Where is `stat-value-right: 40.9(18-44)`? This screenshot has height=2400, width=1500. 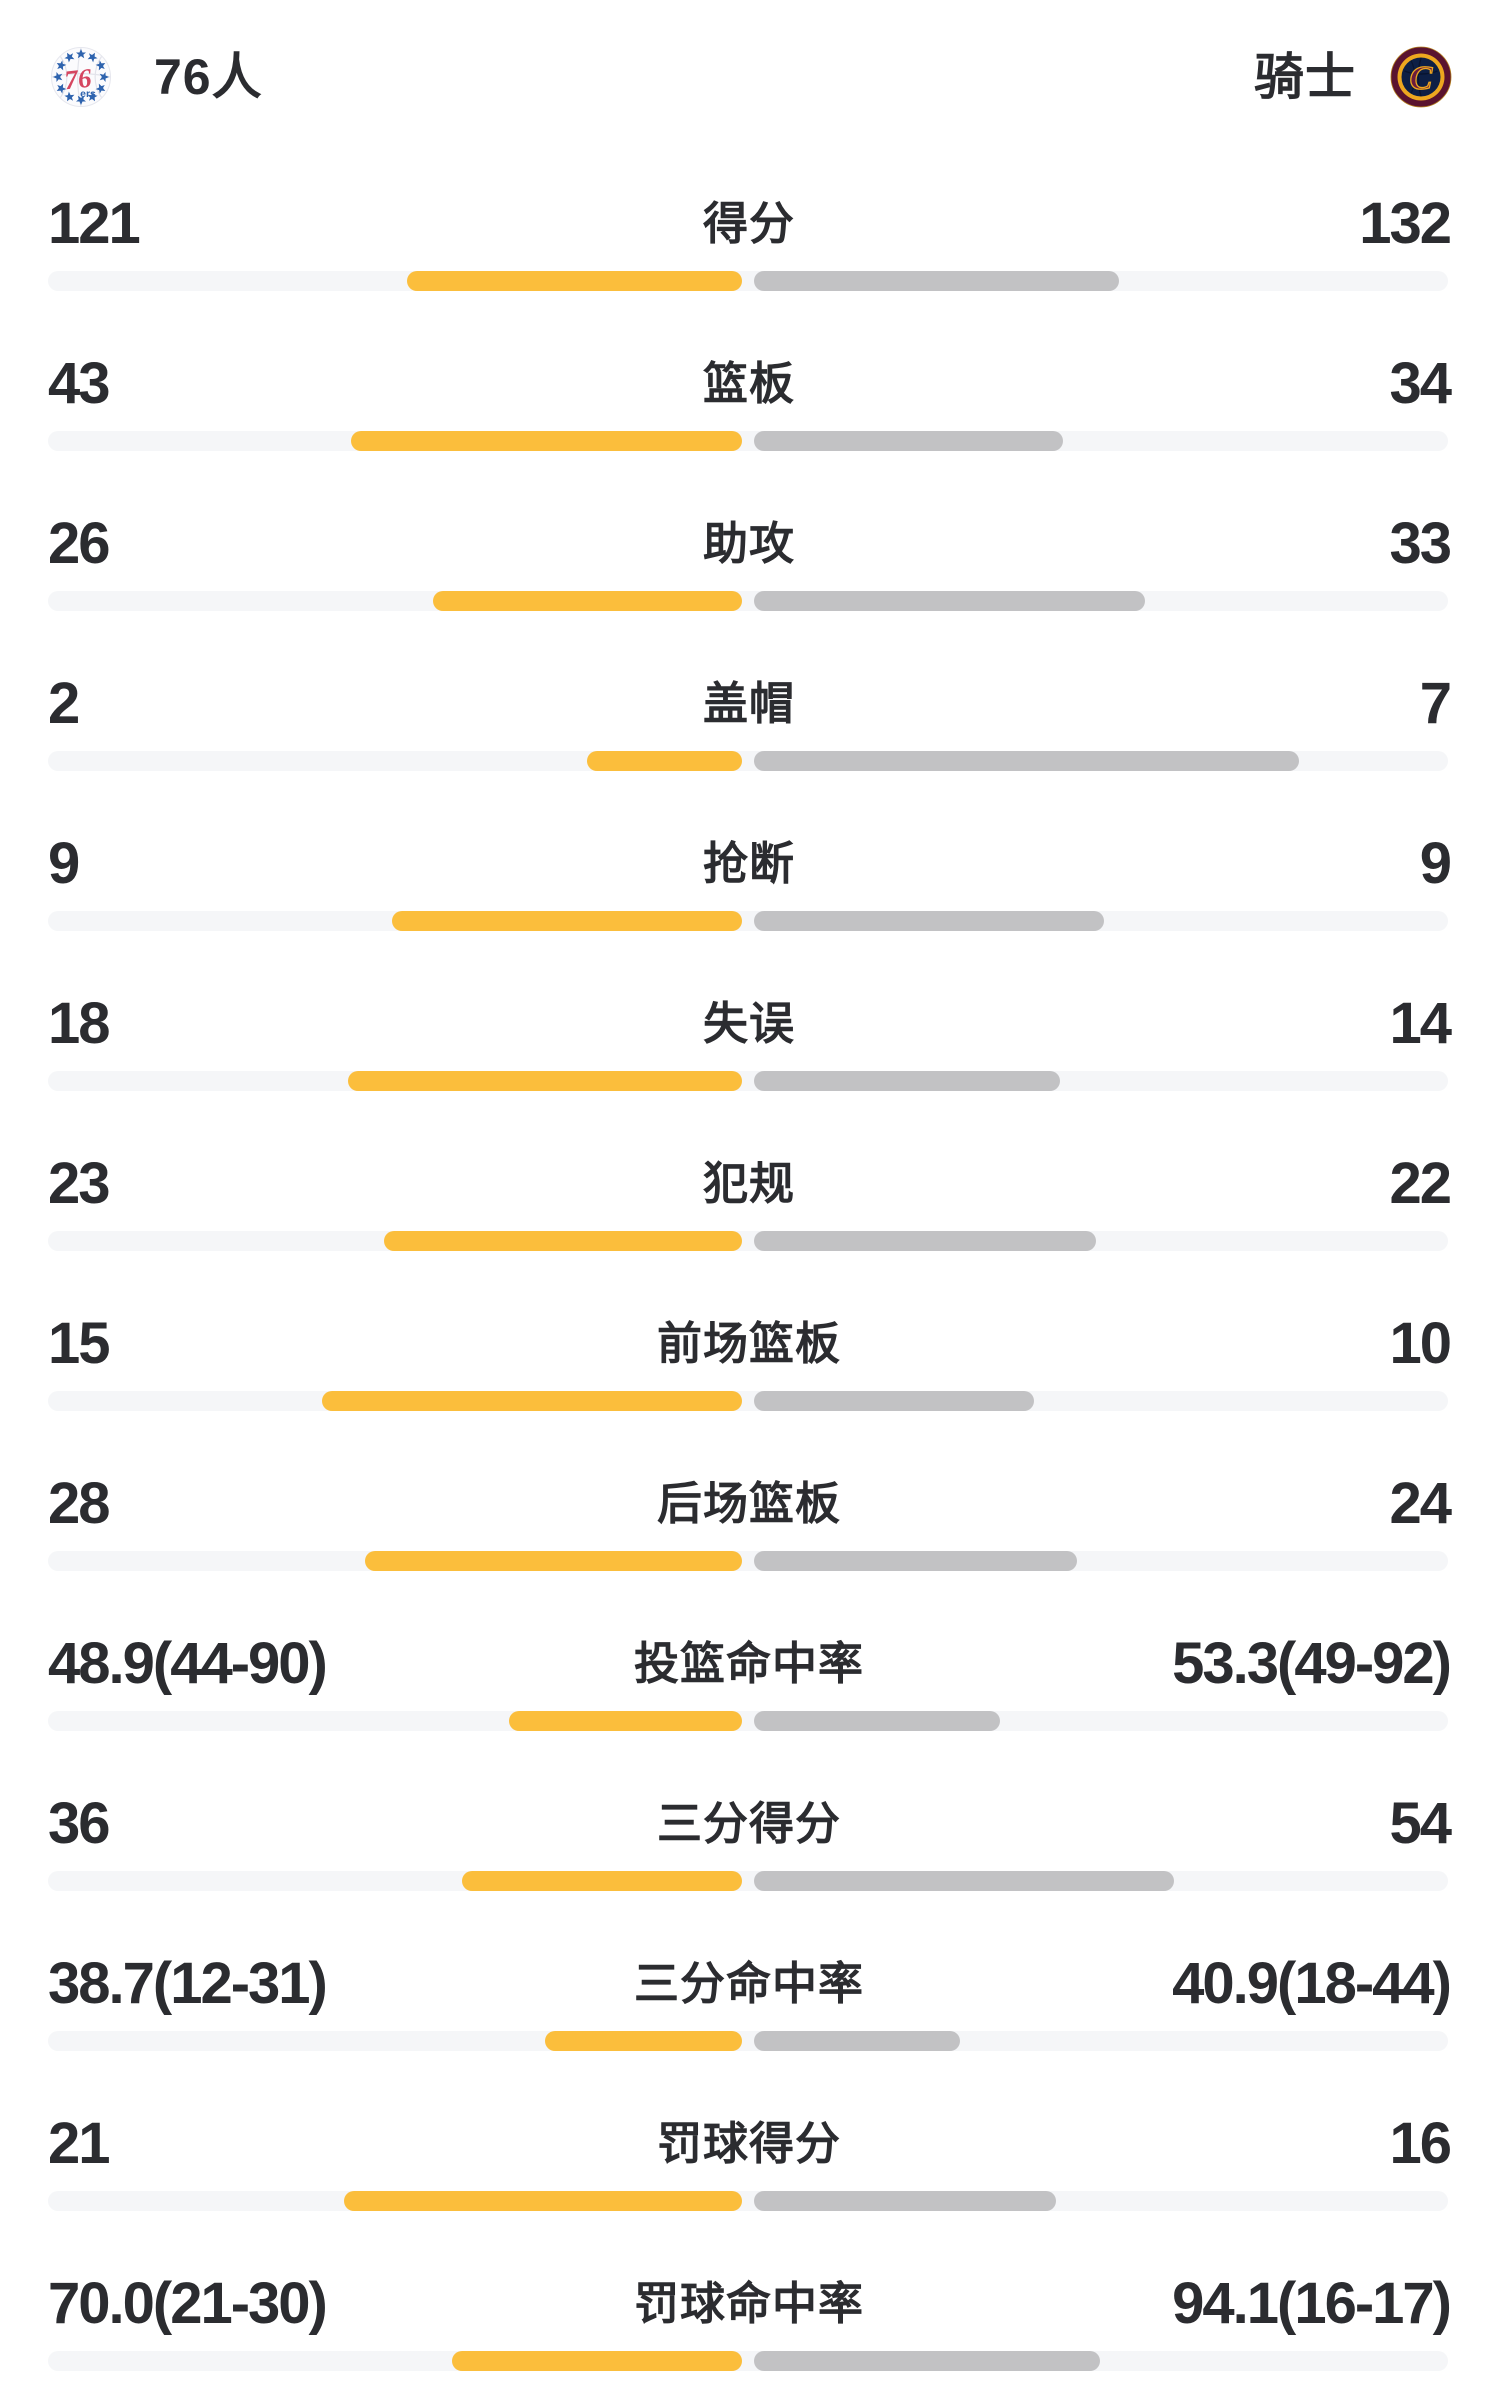
stat-value-right: 40.9(18-44) is located at coordinates (1312, 1983).